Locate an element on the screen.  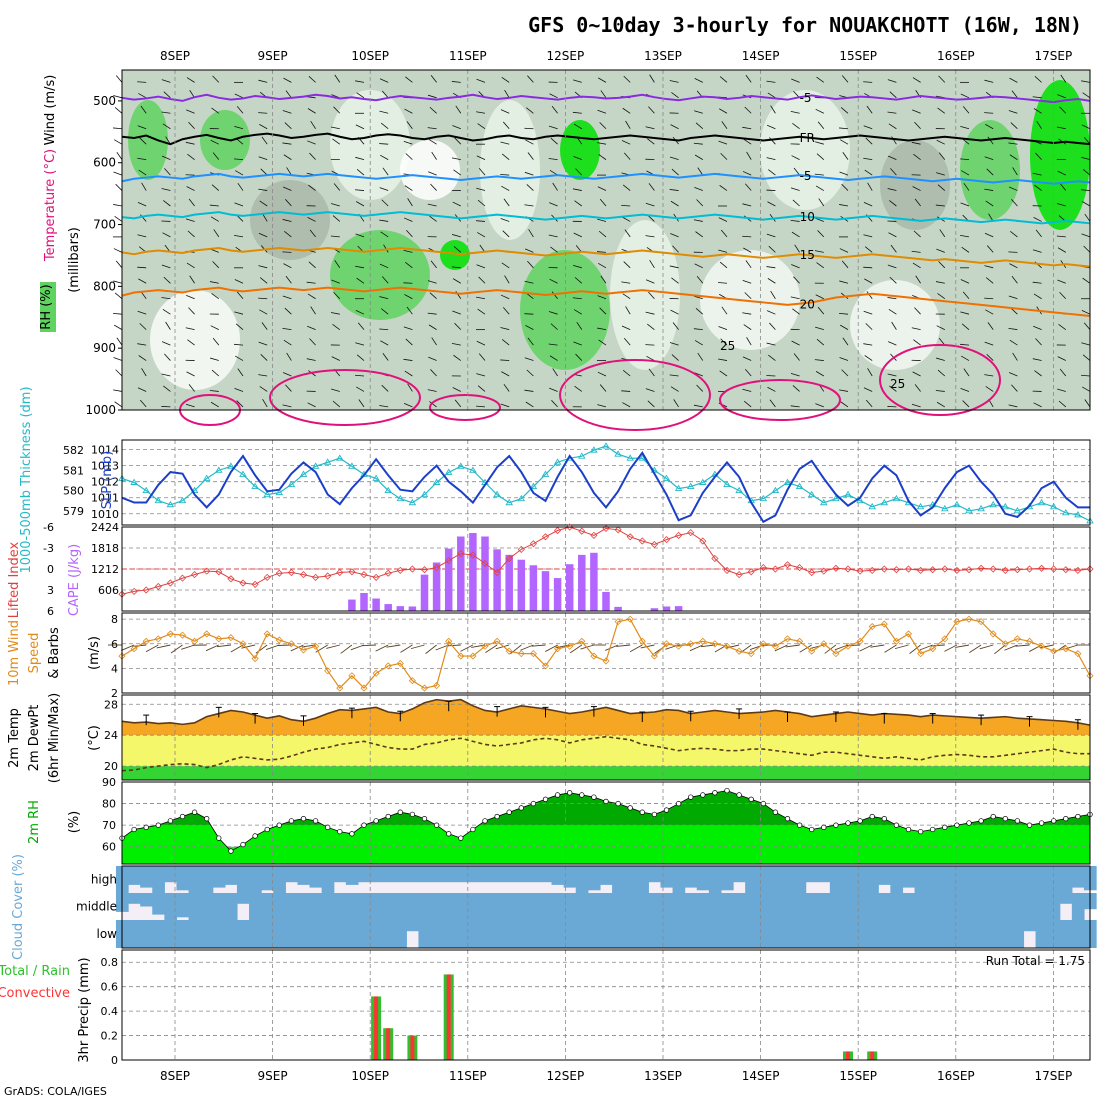
temp-line is located at coordinates (606, 712).